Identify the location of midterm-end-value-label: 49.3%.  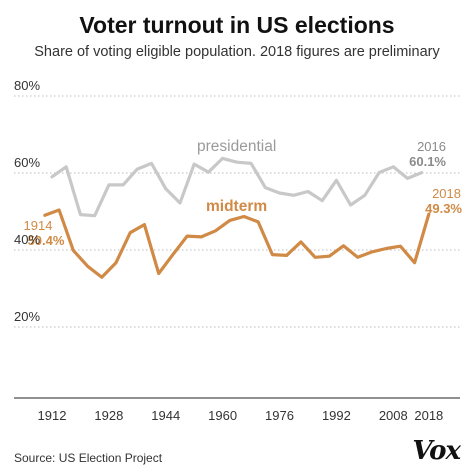
(443, 208).